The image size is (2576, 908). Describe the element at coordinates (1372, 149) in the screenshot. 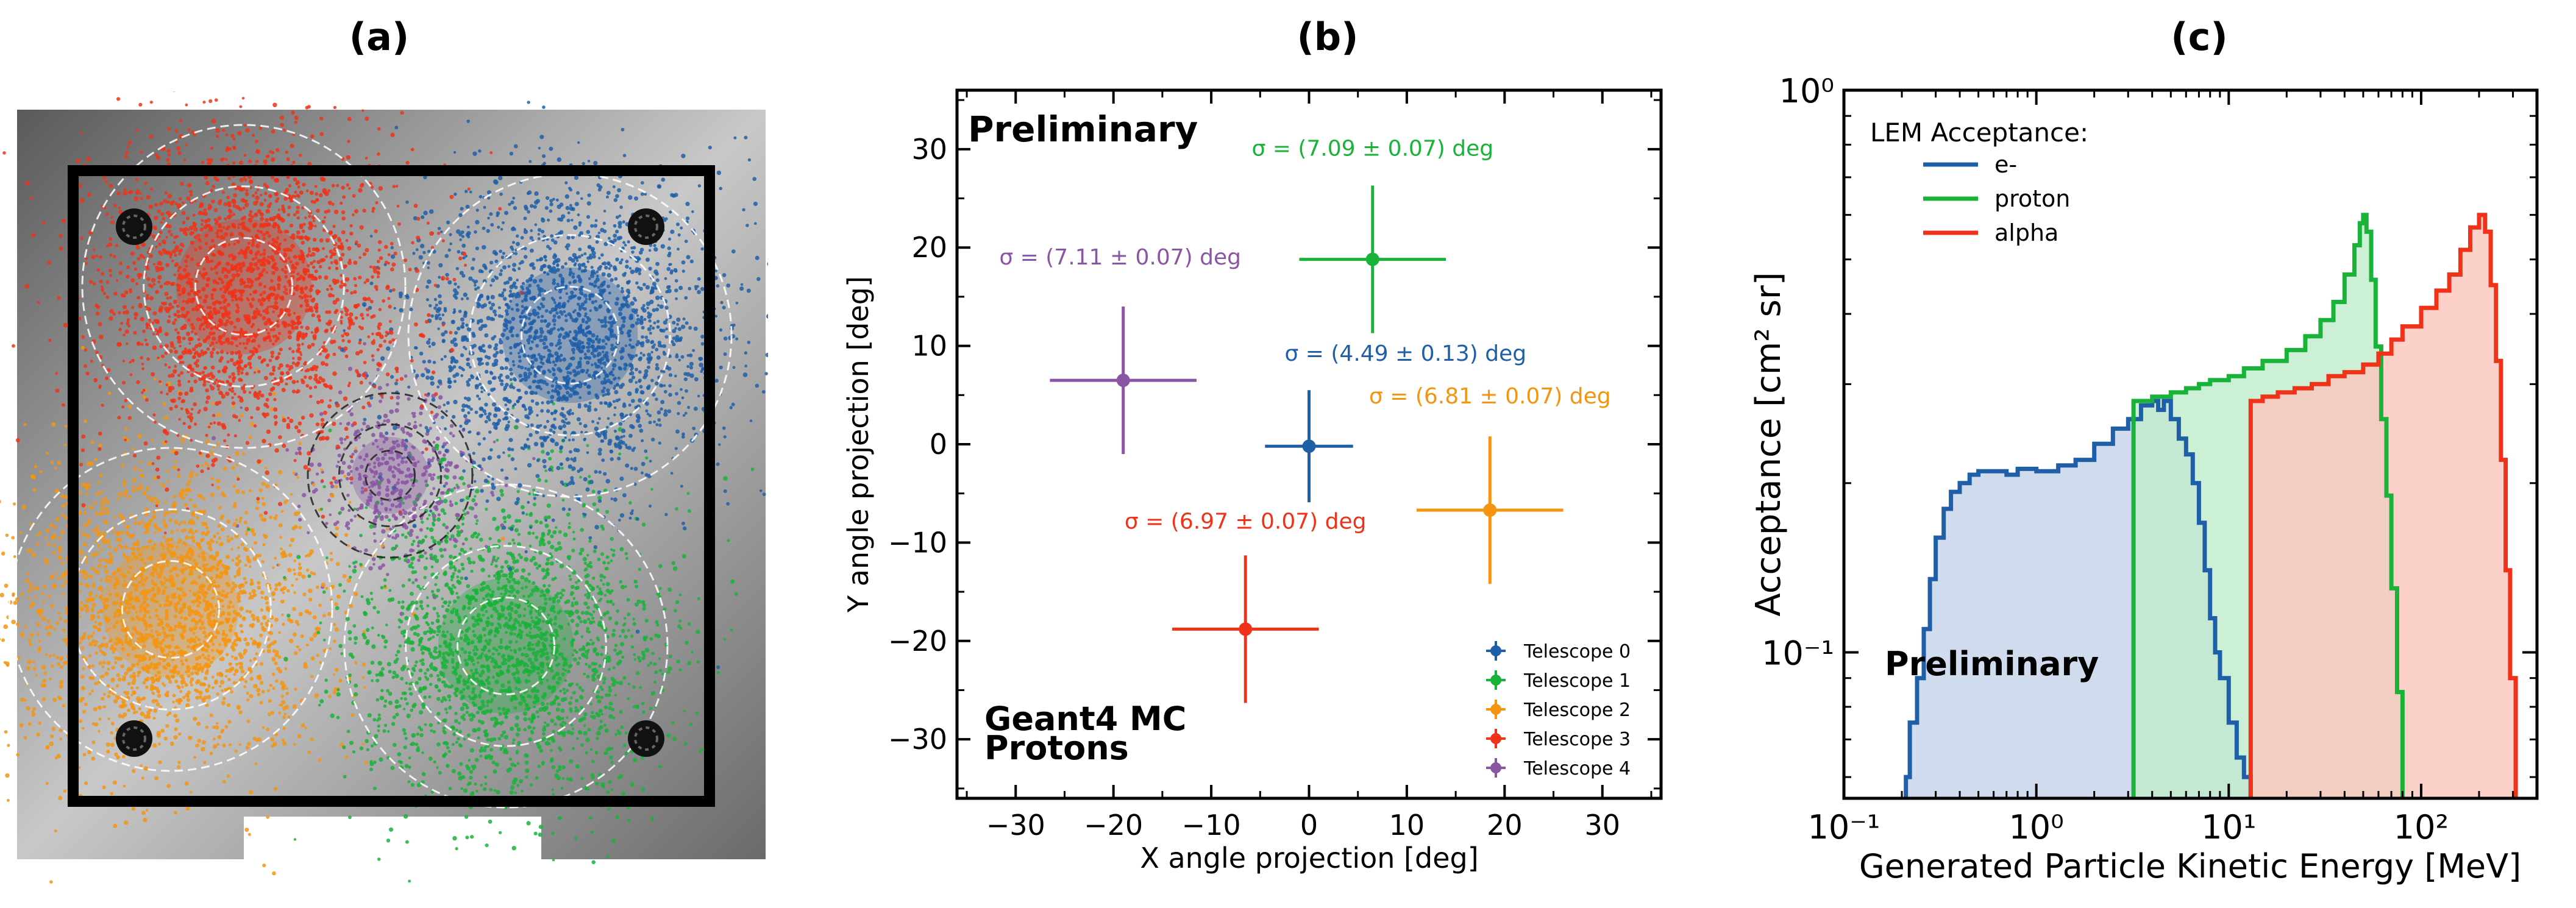

I see `sigma-label-1: σ = (7.09 ± 0.07) deg` at that location.